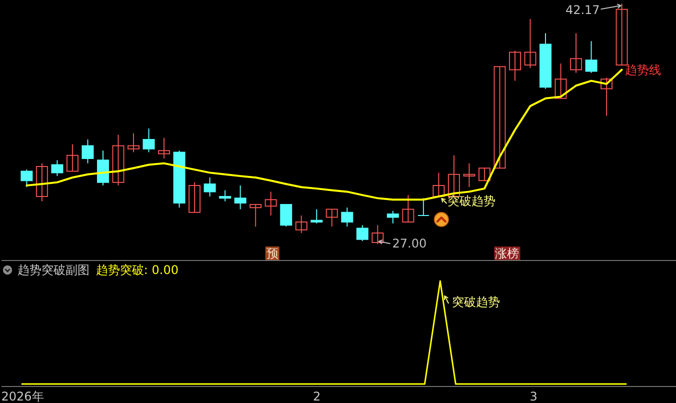 Image resolution: width=676 pixels, height=403 pixels. I want to click on x-tick-label: 2, so click(316, 396).